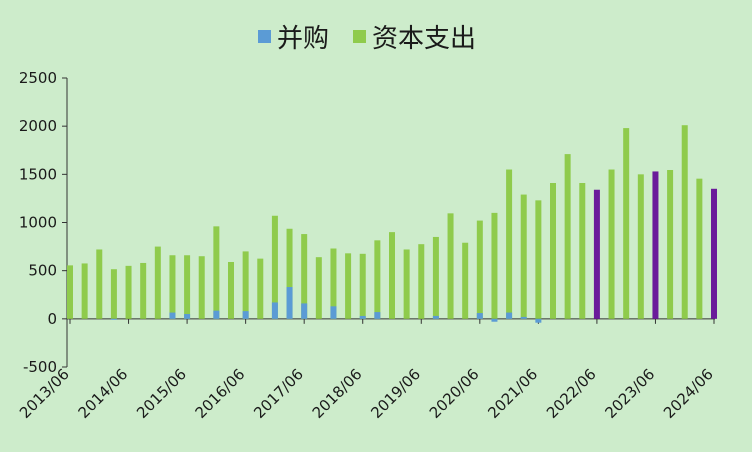  What do you see at coordinates (38, 78) in the screenshot?
I see `y-tick-label: 2500` at bounding box center [38, 78].